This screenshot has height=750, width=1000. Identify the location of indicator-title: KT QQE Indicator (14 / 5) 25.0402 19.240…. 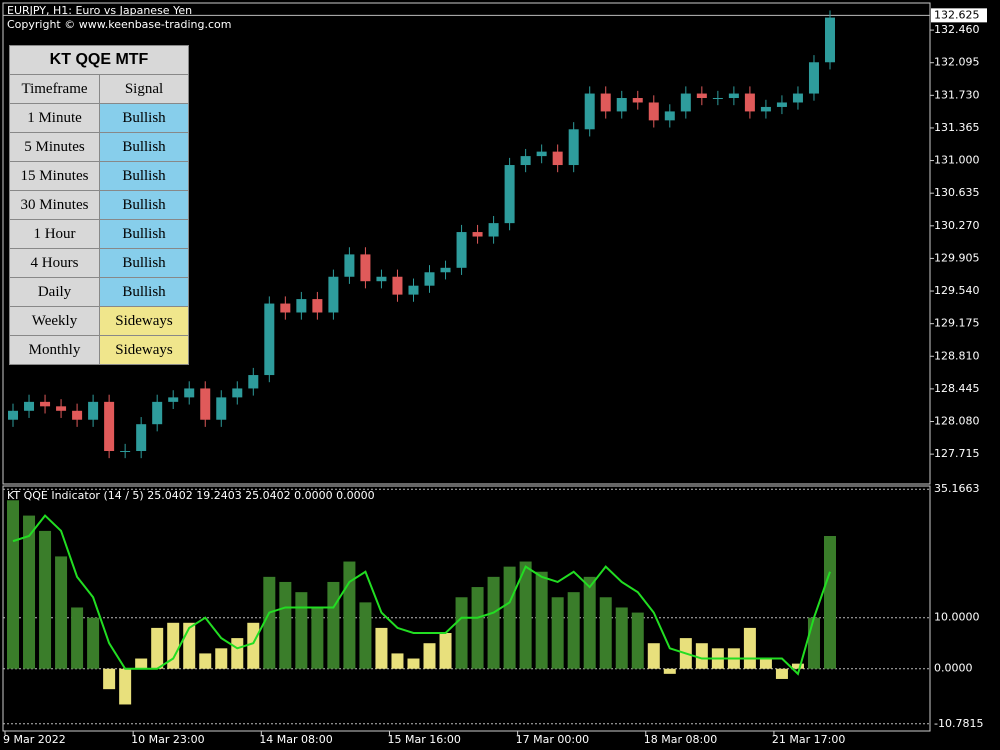
(191, 495).